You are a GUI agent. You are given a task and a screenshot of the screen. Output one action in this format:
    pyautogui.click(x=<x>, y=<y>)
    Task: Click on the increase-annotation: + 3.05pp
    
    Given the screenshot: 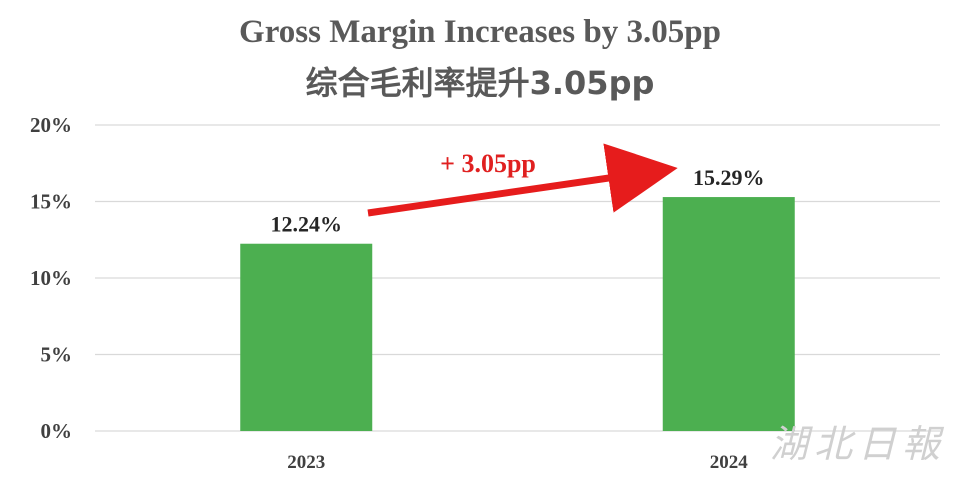 What is the action you would take?
    pyautogui.click(x=488, y=163)
    